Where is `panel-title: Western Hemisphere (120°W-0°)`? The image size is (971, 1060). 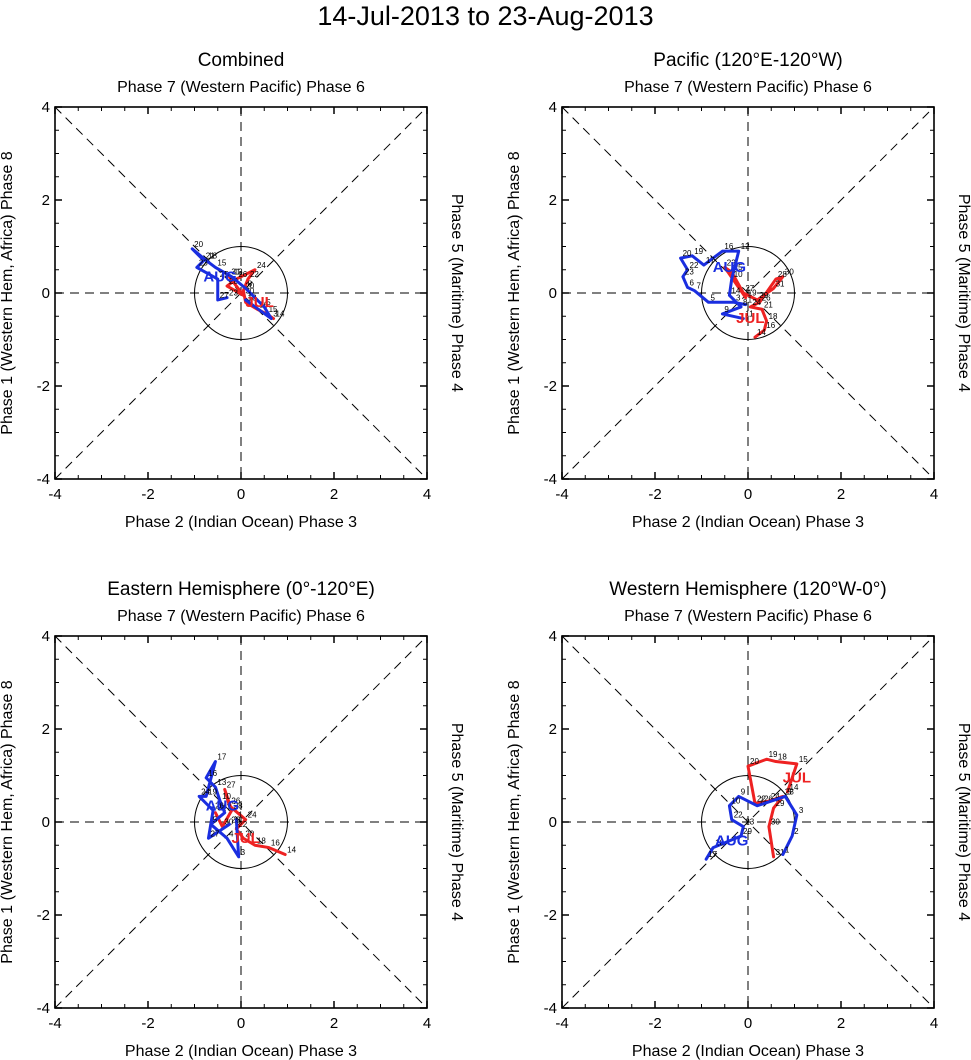 panel-title: Western Hemisphere (120°W-0°) is located at coordinates (747, 589).